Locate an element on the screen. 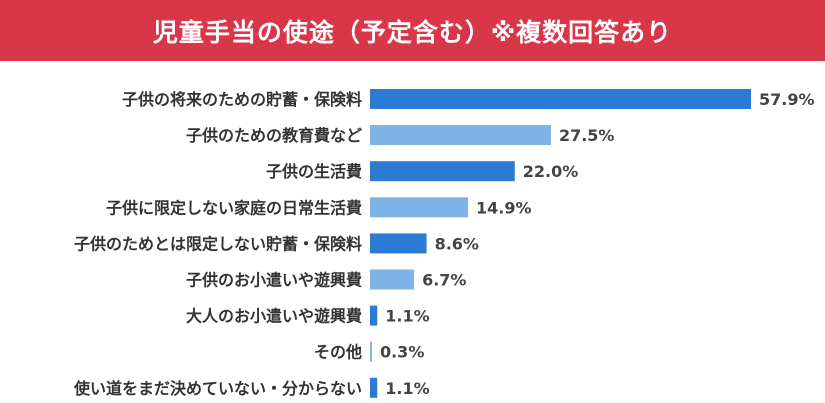 This screenshot has width=825, height=403. value-label: 22.0% is located at coordinates (551, 171).